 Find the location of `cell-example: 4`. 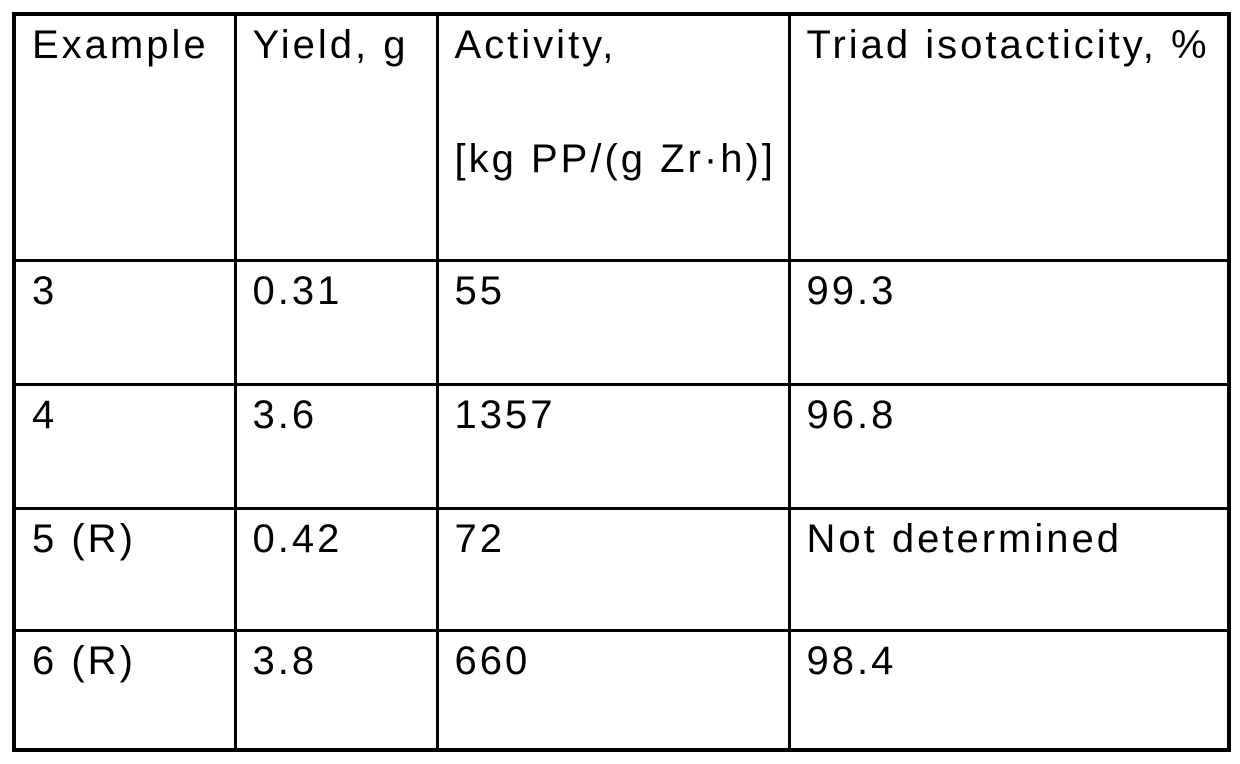

cell-example: 4 is located at coordinates (124, 446).